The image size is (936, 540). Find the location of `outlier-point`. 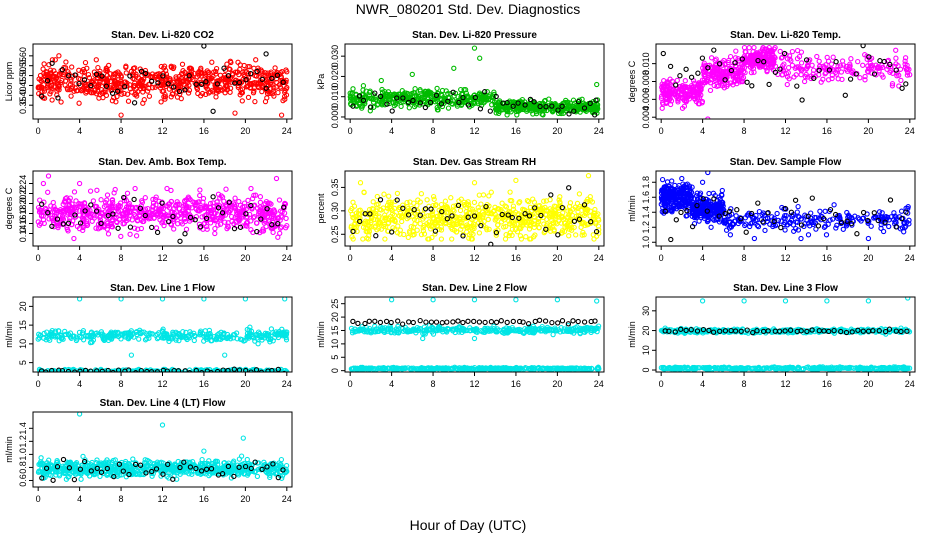

outlier-point is located at coordinates (48, 176).